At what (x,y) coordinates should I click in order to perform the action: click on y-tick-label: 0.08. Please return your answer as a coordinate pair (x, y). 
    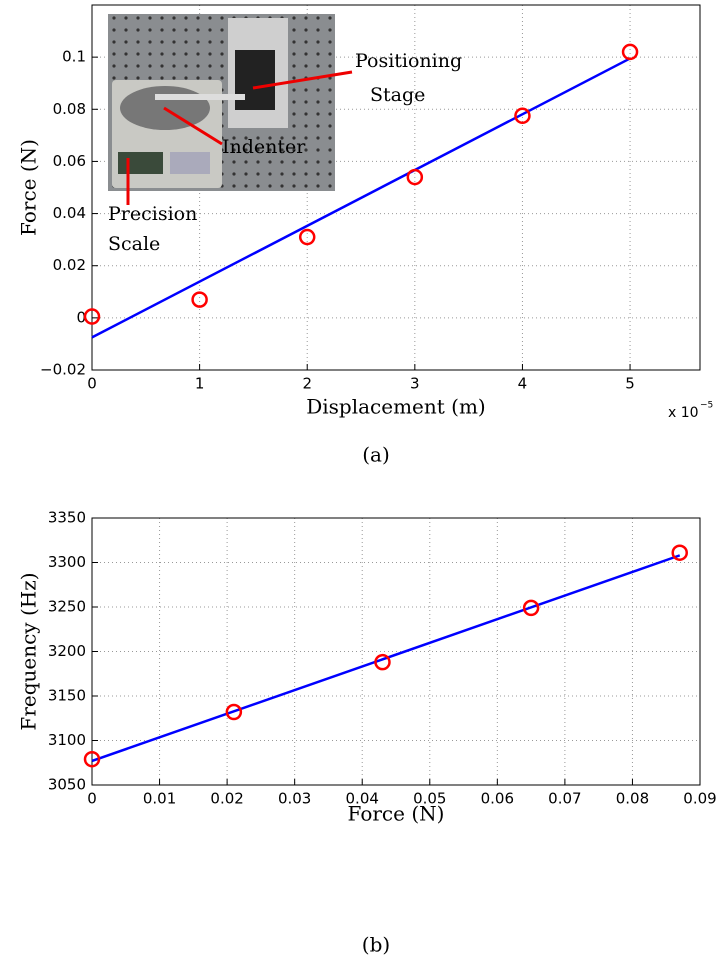
    Looking at the image, I should click on (69, 109).